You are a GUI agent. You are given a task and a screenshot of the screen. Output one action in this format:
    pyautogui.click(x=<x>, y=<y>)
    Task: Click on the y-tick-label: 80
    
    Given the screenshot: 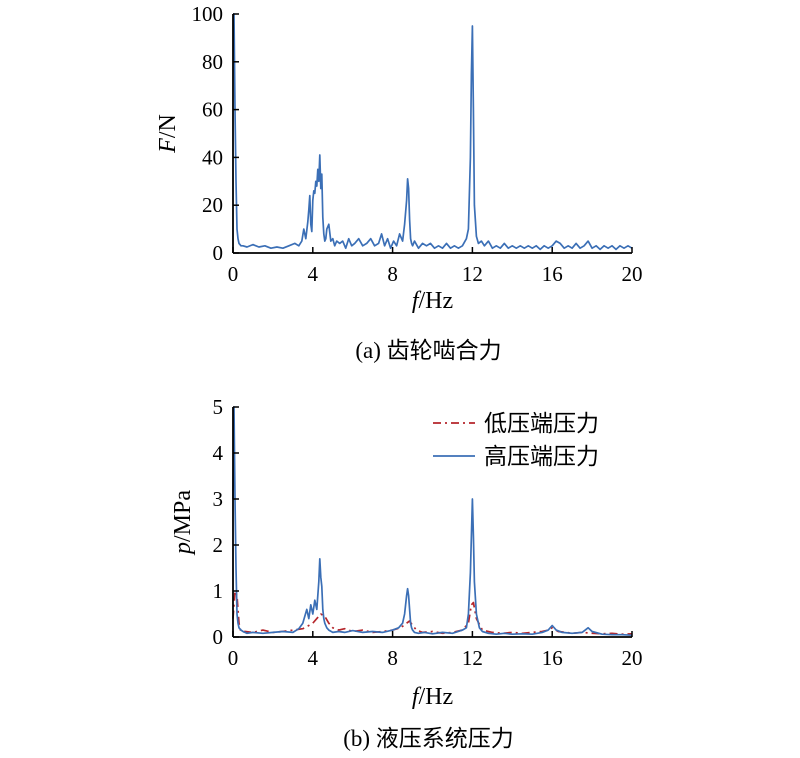 What is the action you would take?
    pyautogui.click(x=212, y=62)
    